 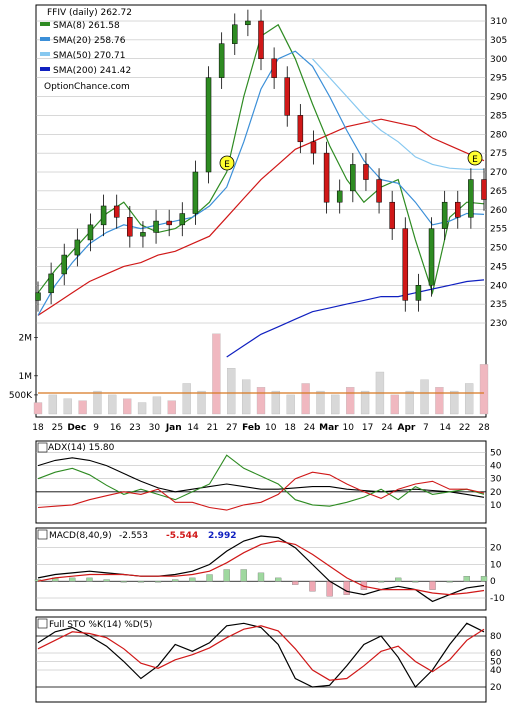 I want to click on adx-title: ADX(14) 15.80, so click(x=81, y=448).